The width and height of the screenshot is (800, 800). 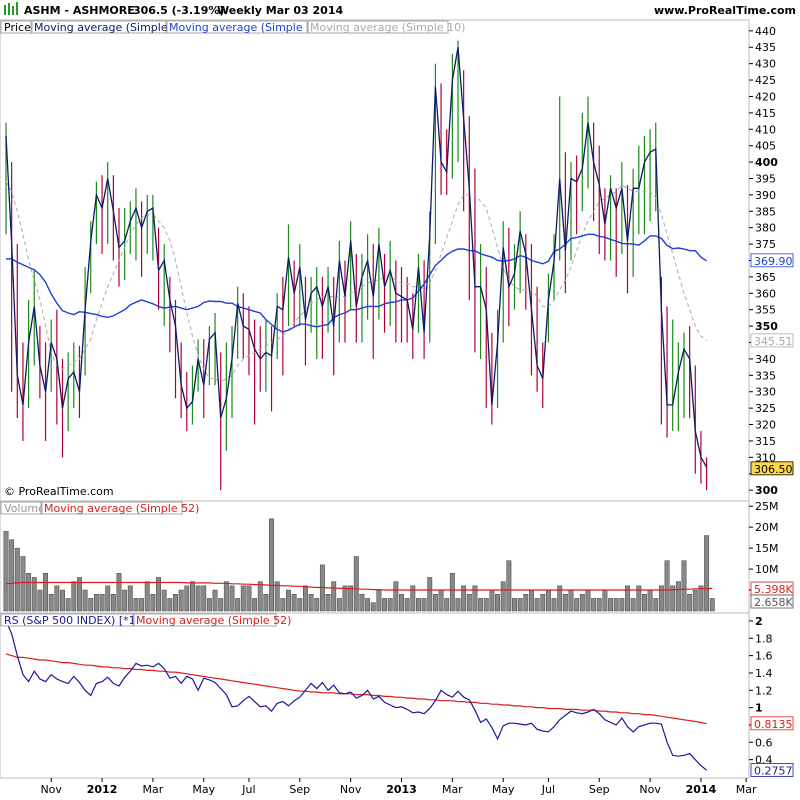 What do you see at coordinates (765, 293) in the screenshot?
I see `price-tick-label: 360` at bounding box center [765, 293].